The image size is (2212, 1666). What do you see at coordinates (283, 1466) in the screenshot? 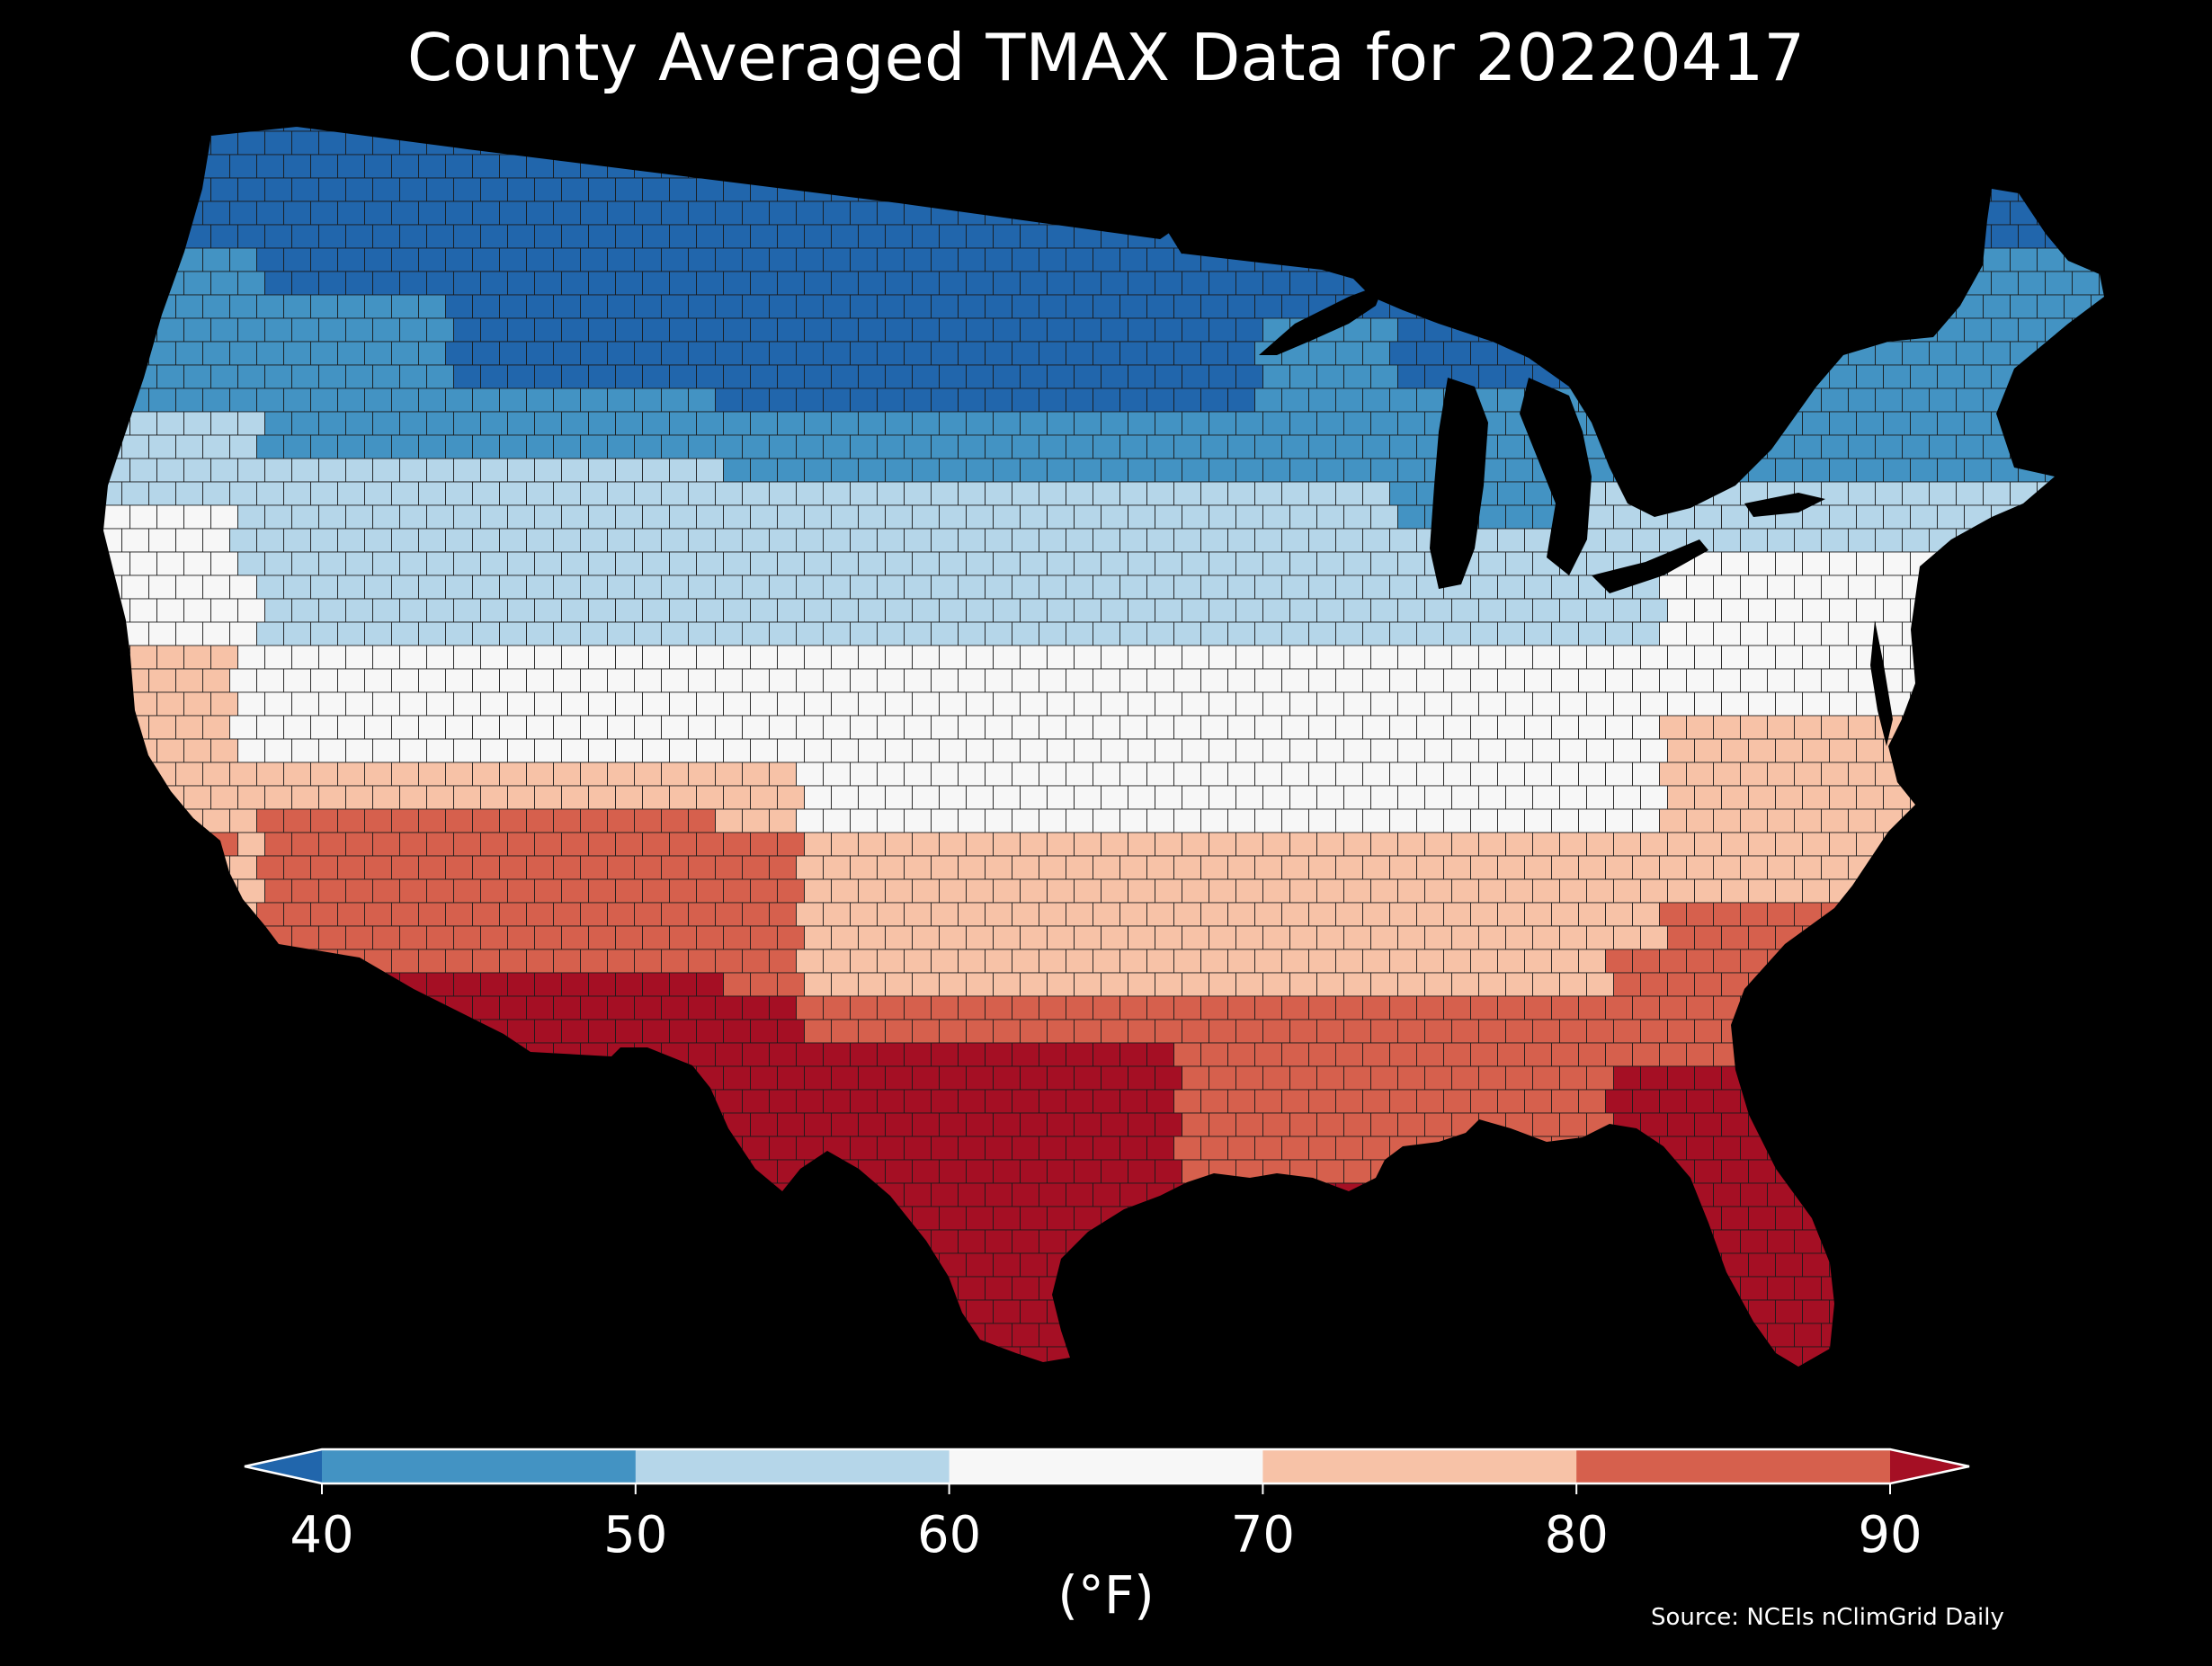
I see `colorbar-extend-low` at bounding box center [283, 1466].